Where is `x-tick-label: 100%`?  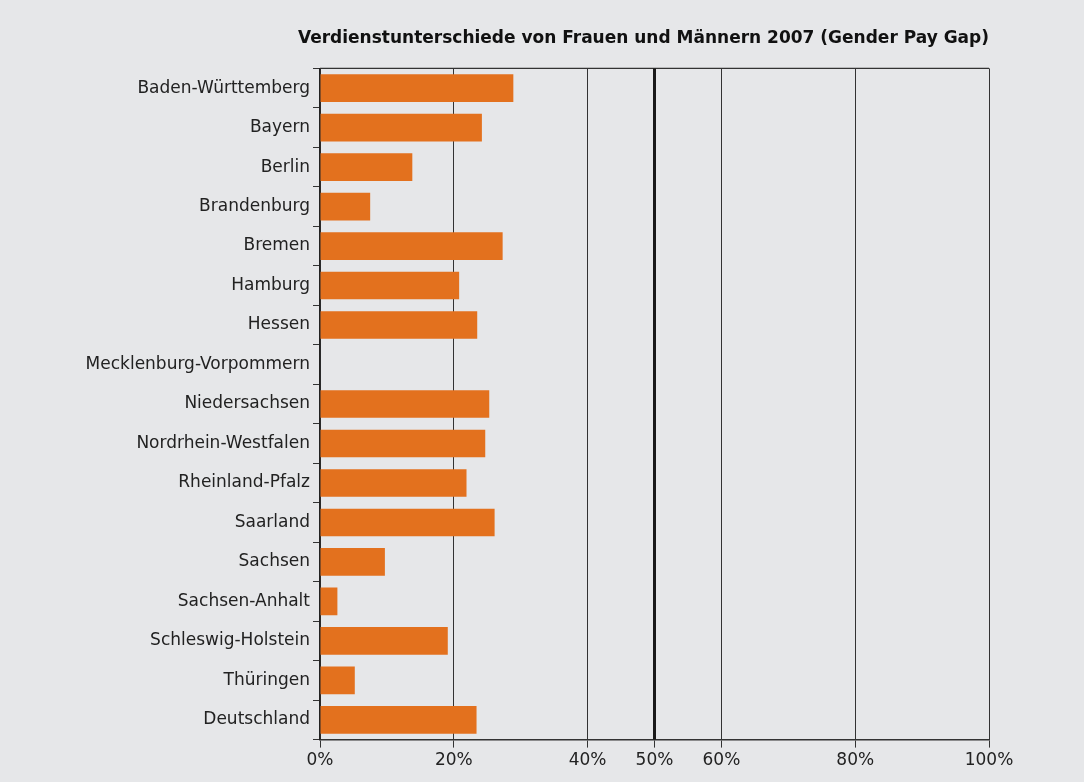
x-tick-label: 100% is located at coordinates (989, 759).